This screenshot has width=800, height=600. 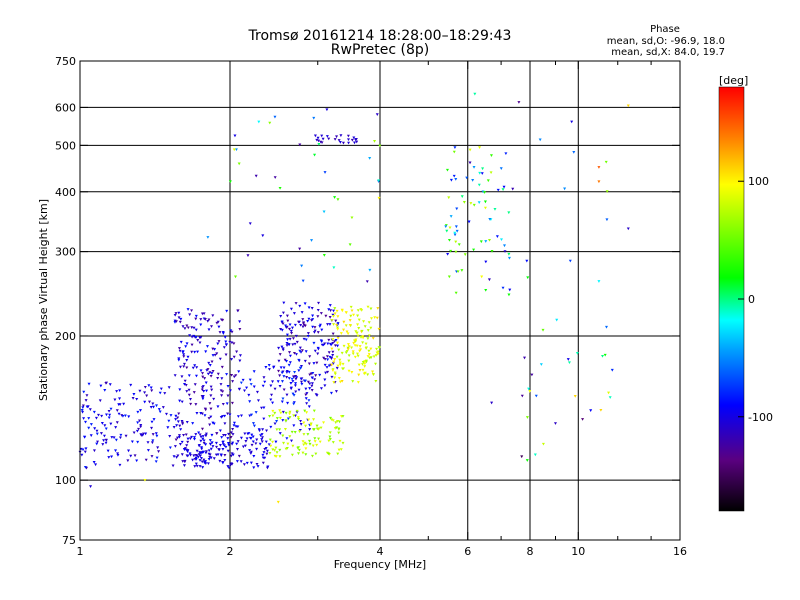 I want to click on y-tick-label: 750, so click(x=65, y=61).